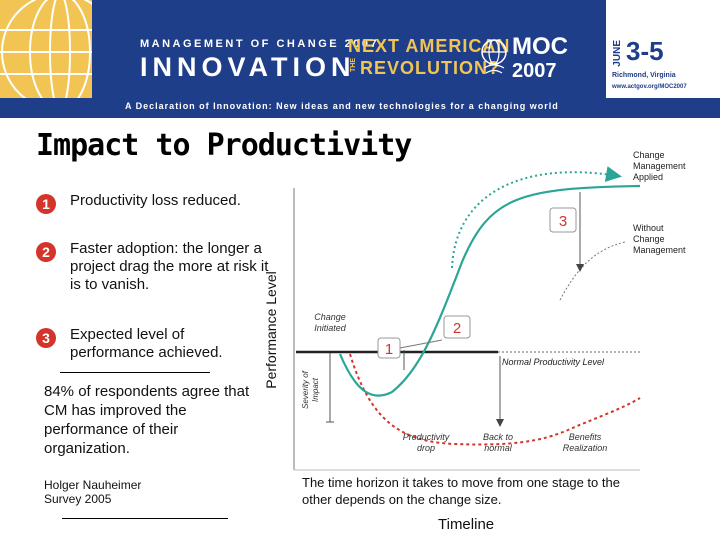  Describe the element at coordinates (271, 330) in the screenshot. I see `y-axis-label: Performance Level` at that location.